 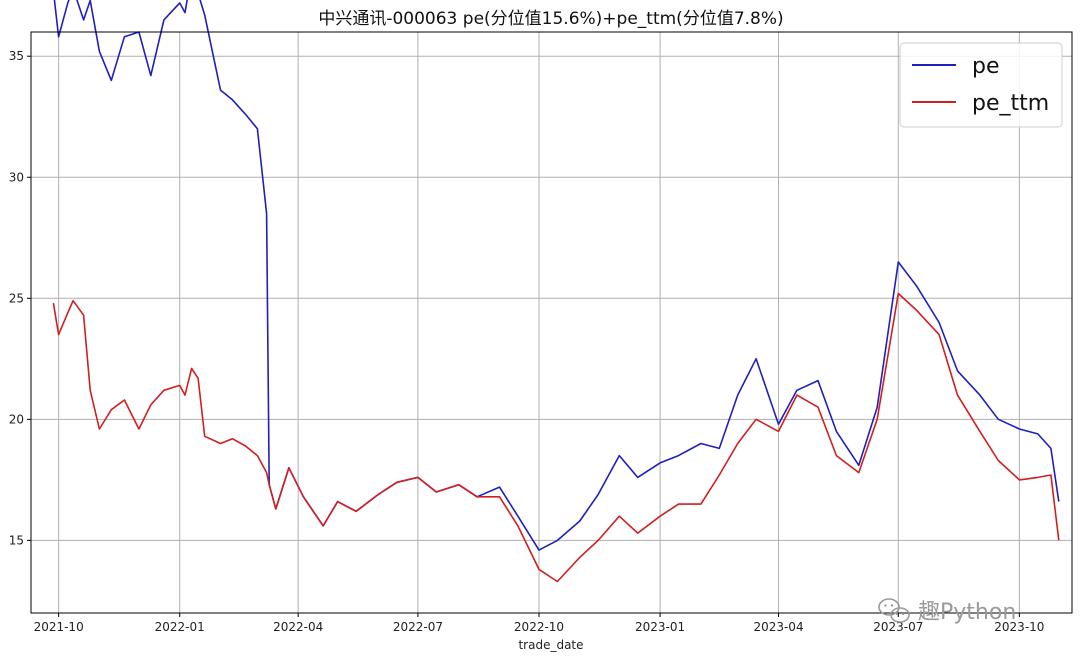 What do you see at coordinates (16, 419) in the screenshot?
I see `y-tick-label: 20` at bounding box center [16, 419].